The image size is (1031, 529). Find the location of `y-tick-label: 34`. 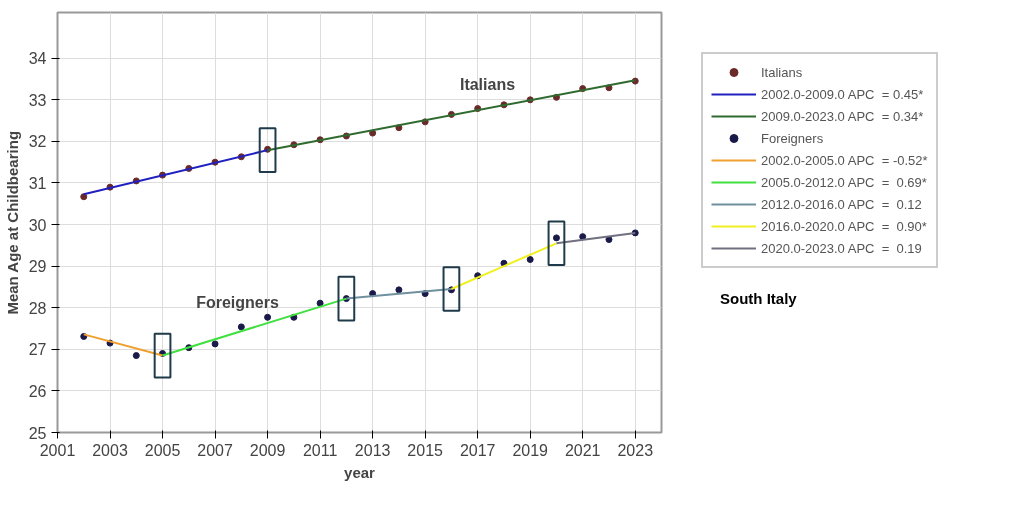

y-tick-label: 34 is located at coordinates (37, 59).